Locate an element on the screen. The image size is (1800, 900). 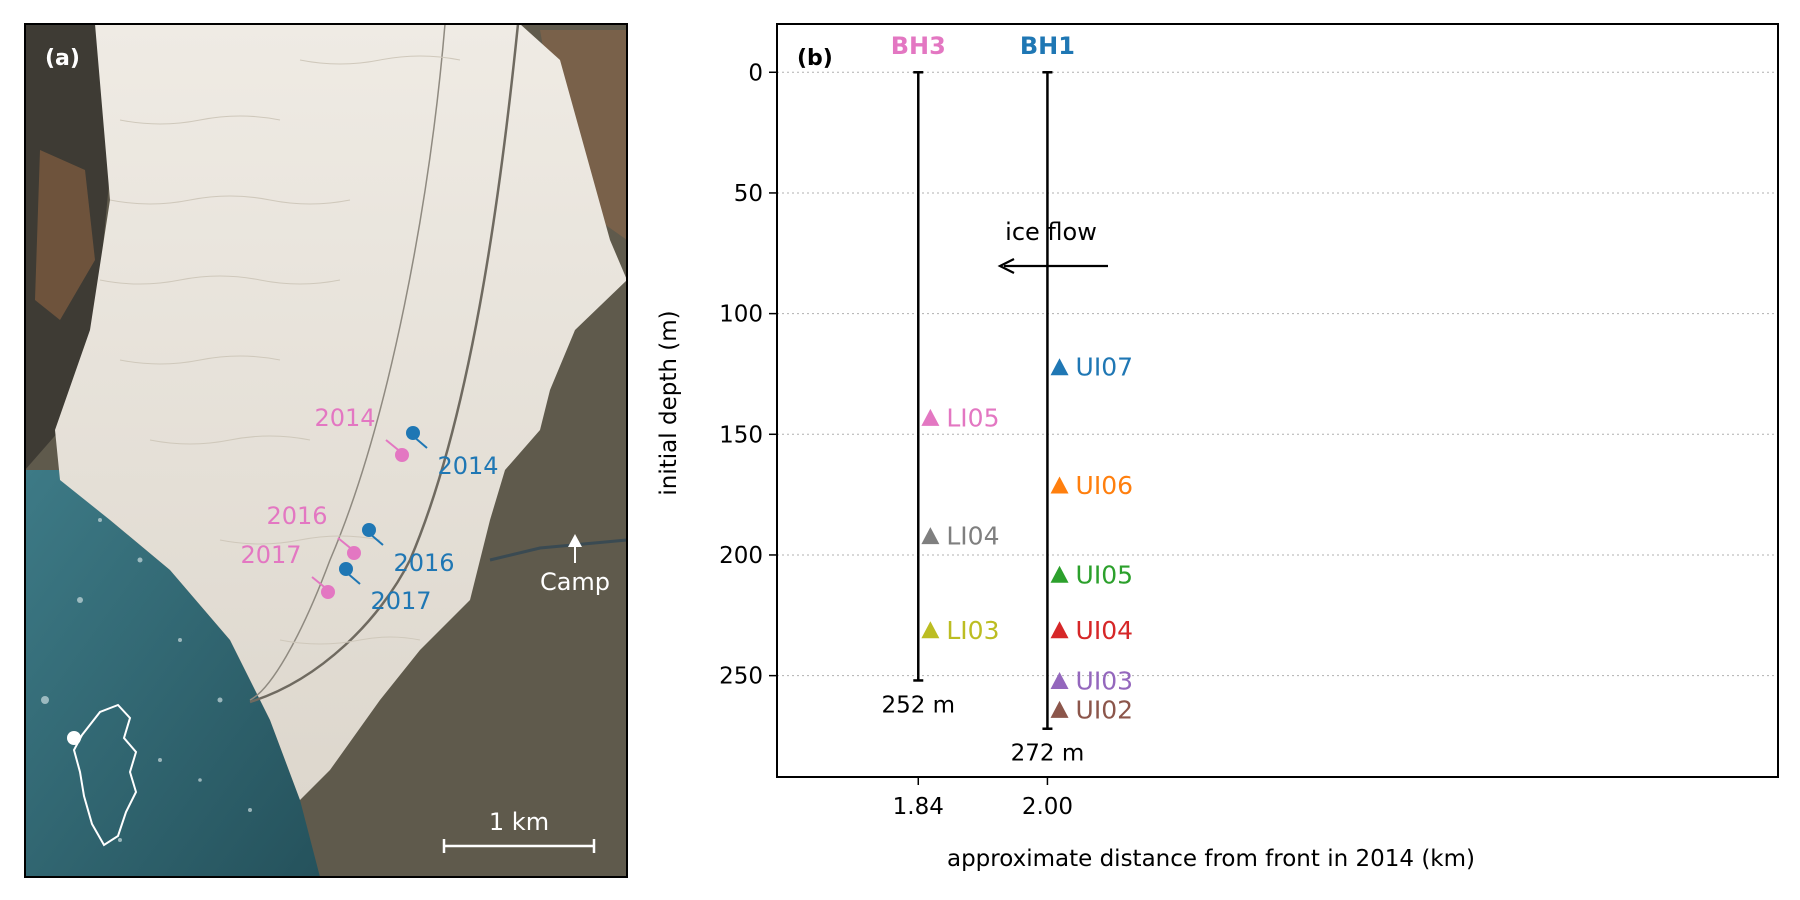
borehole-depth-label: 252 m is located at coordinates (918, 705).